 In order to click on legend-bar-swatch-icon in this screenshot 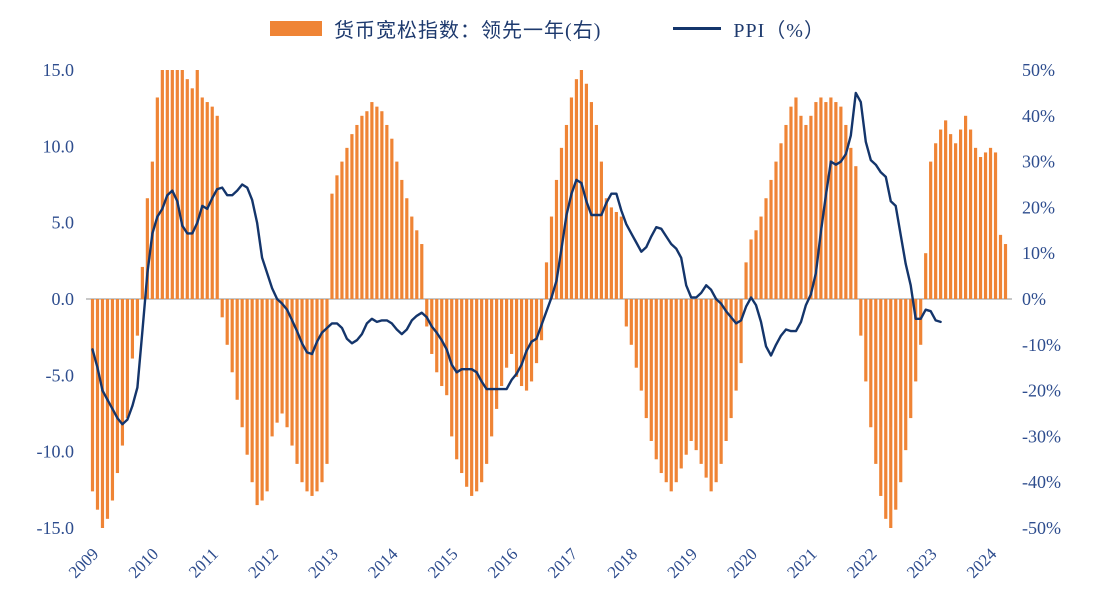, I will do `click(296, 28)`.